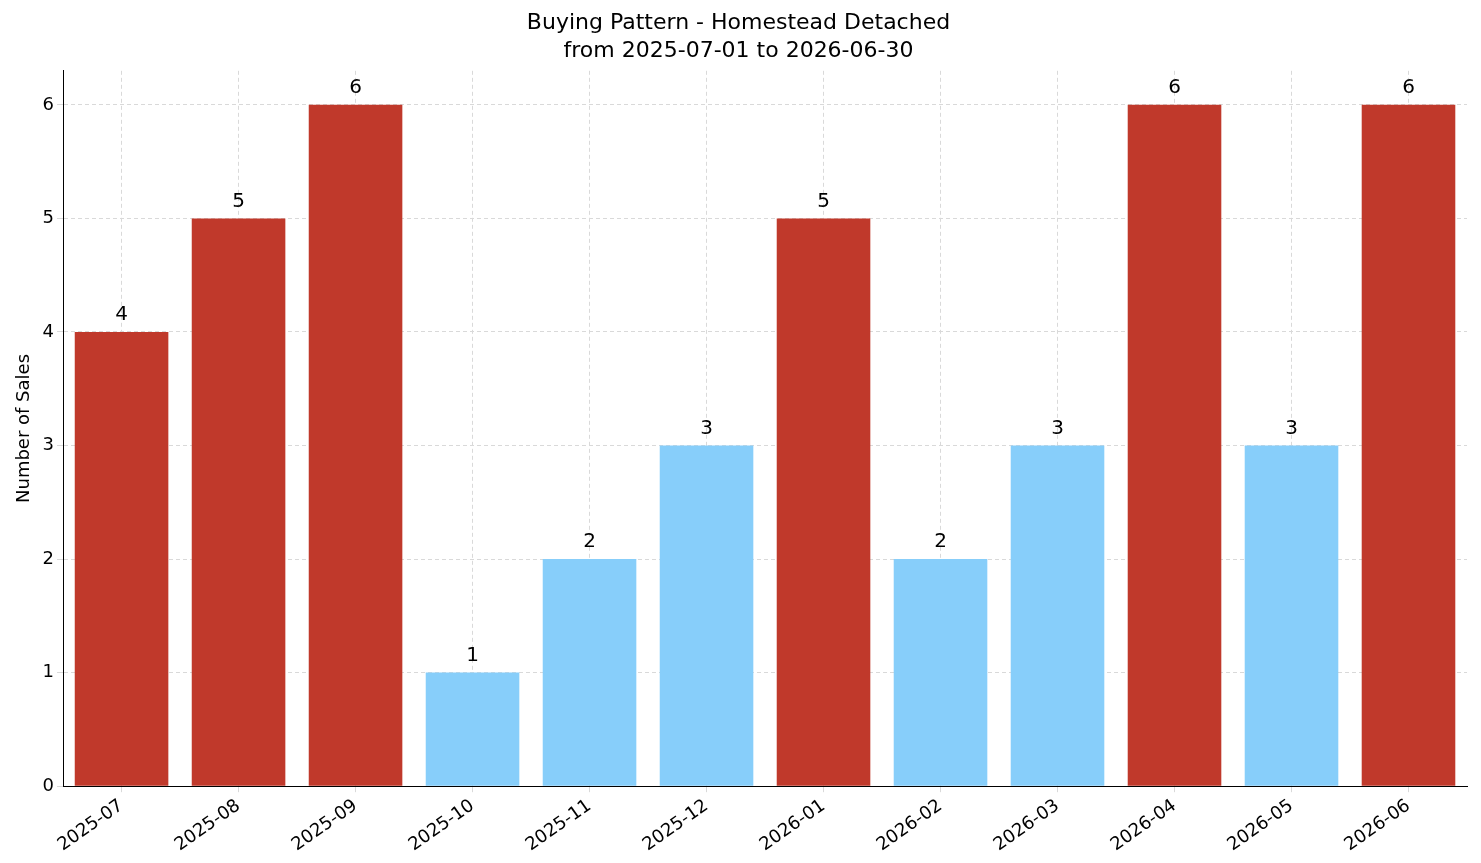 This screenshot has height=863, width=1481. I want to click on y-tick-label: 2, so click(48, 557).